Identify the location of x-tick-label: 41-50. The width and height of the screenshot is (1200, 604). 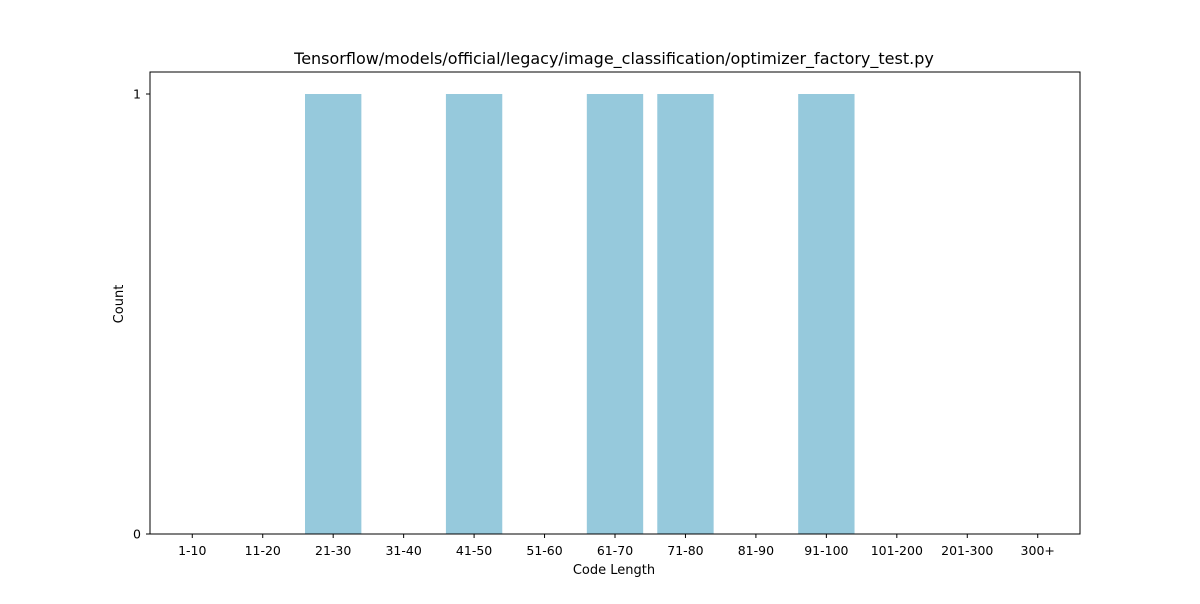
(474, 550).